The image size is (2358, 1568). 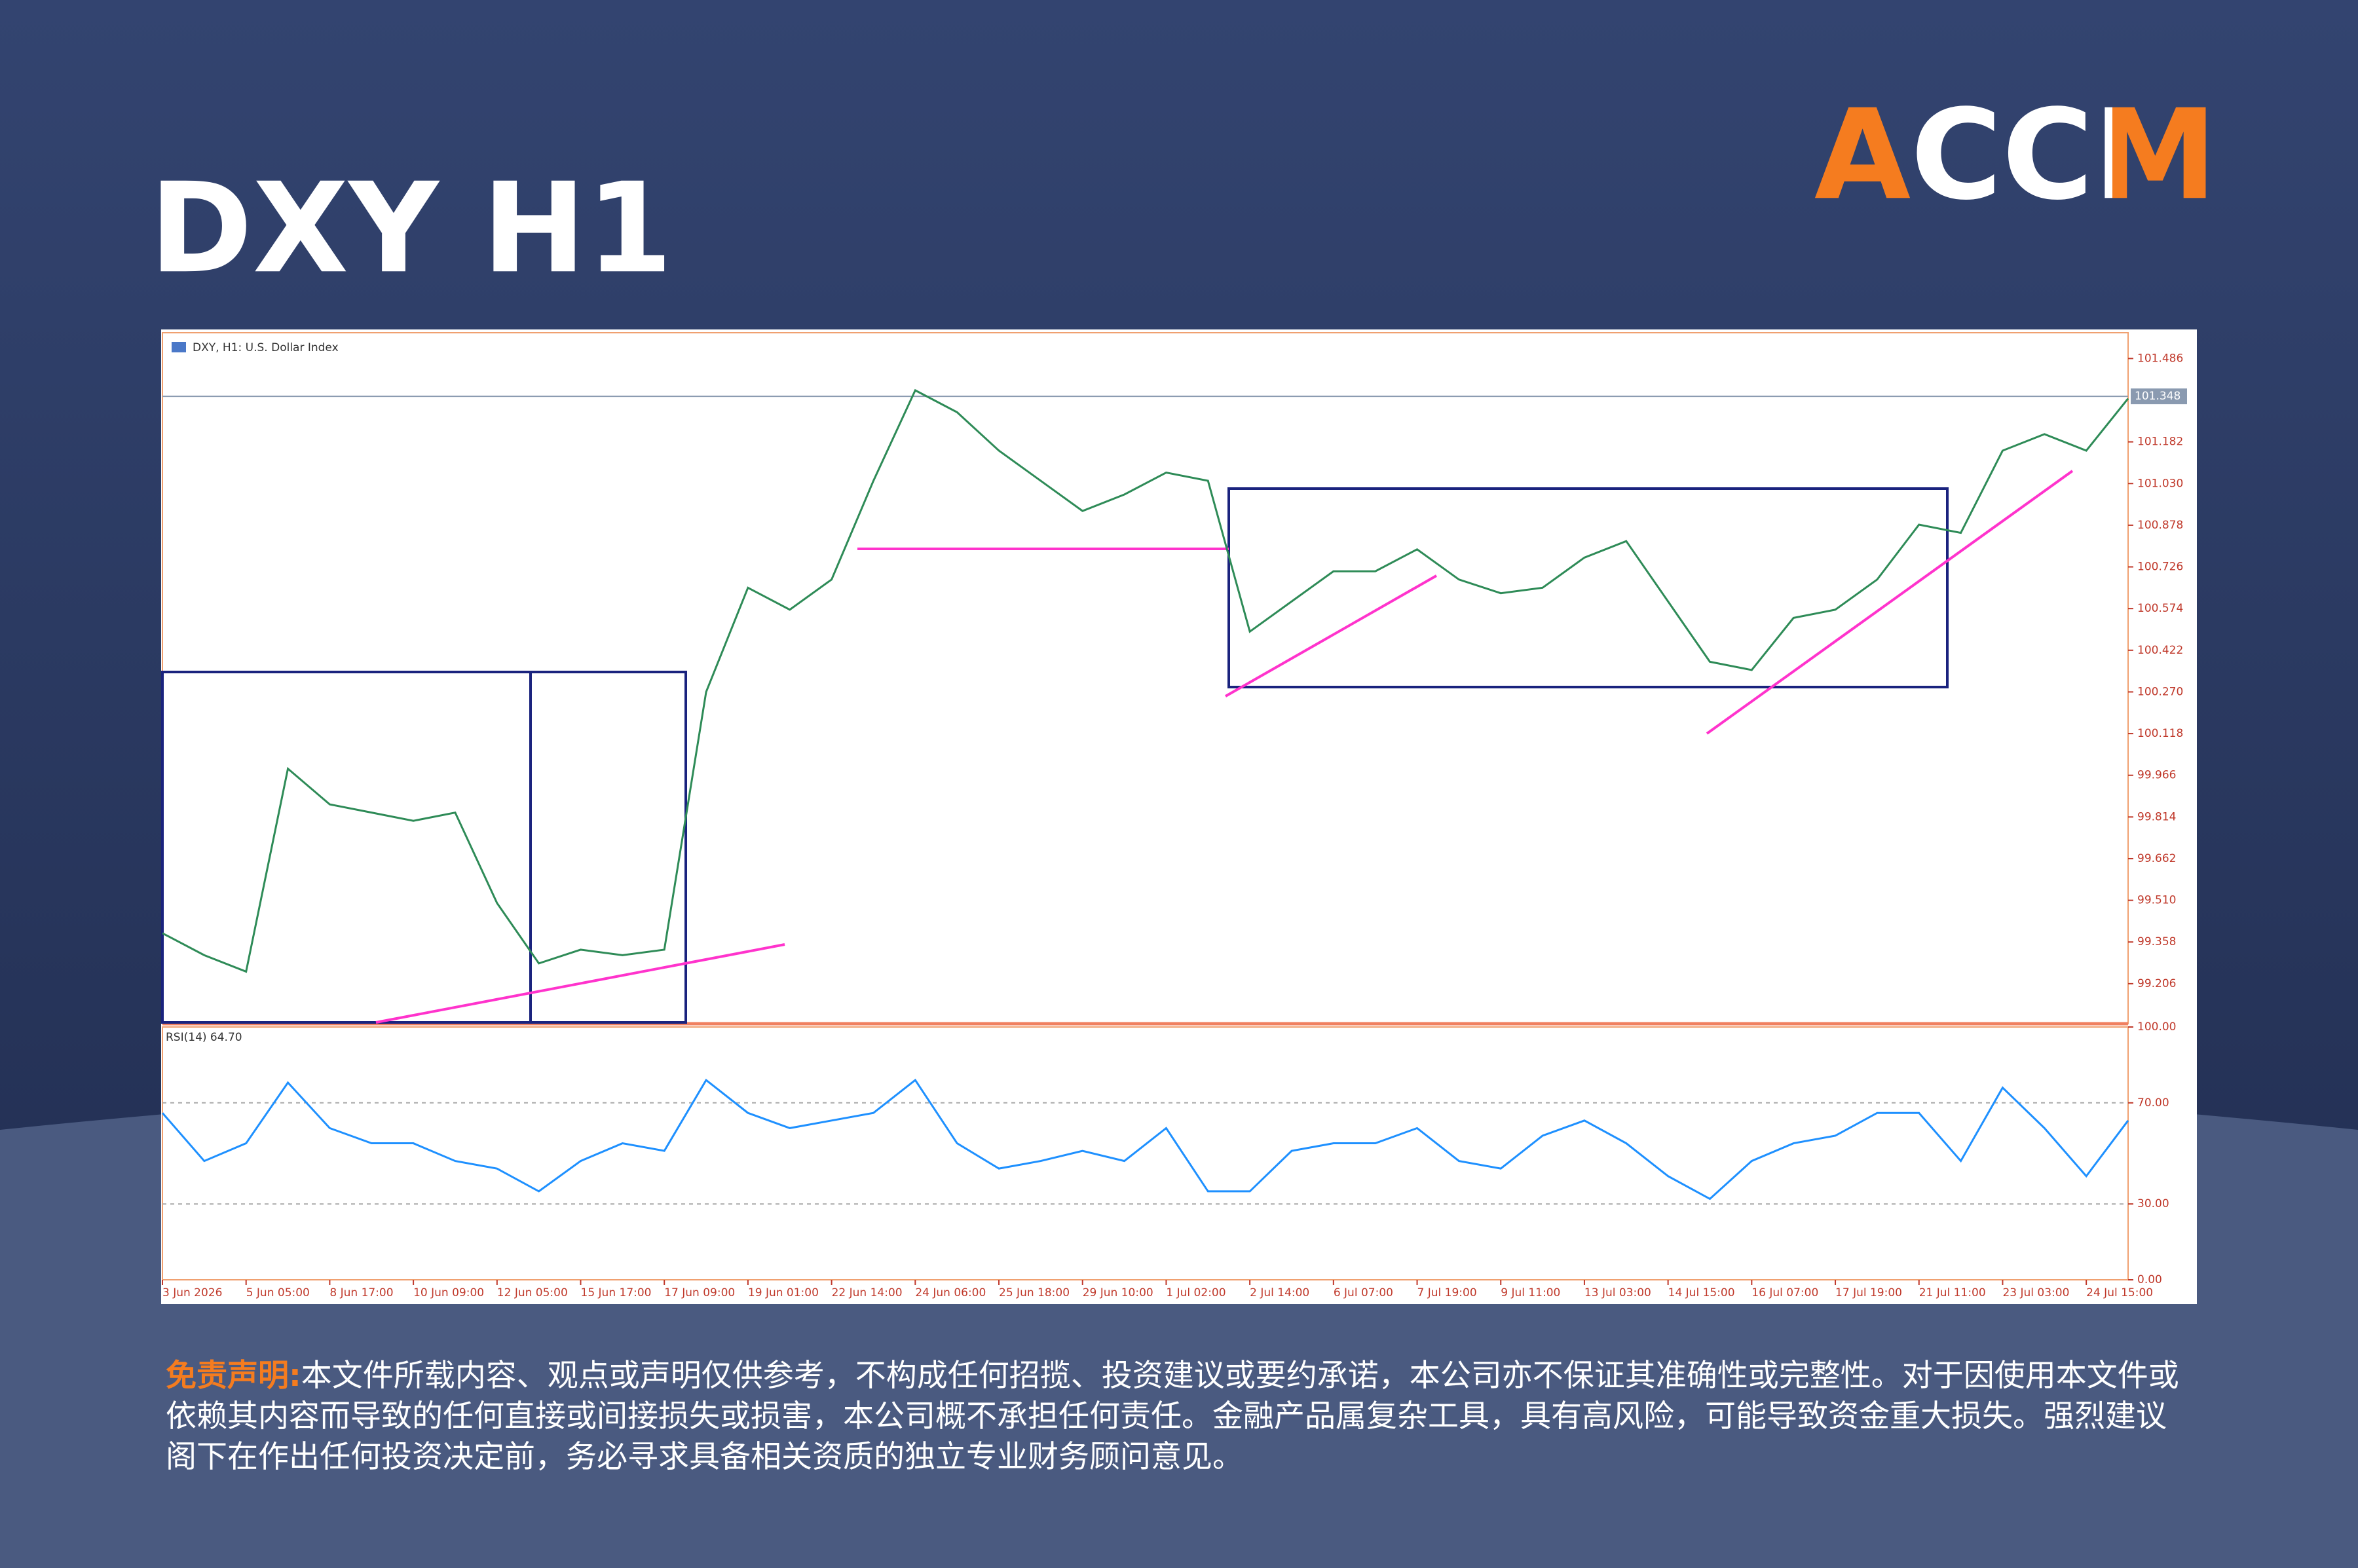 What do you see at coordinates (1869, 1292) in the screenshot?
I see `x-tick-label: 17 Jul 19:00` at bounding box center [1869, 1292].